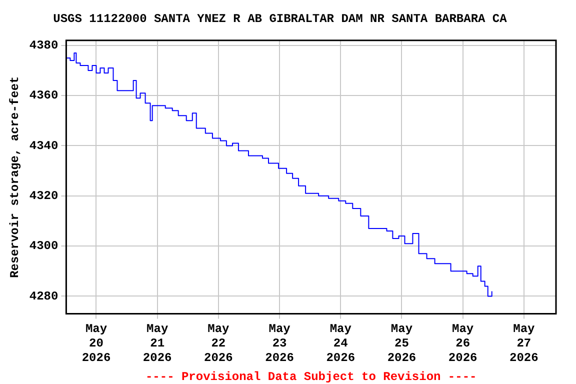 The width and height of the screenshot is (576, 384). I want to click on y-tick-label: 4280, so click(43, 296).